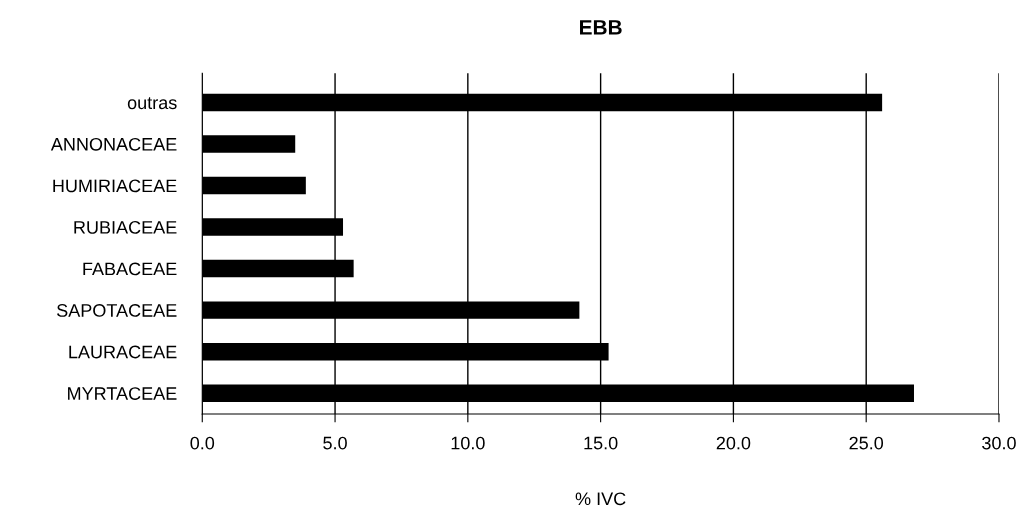 Image resolution: width=1032 pixels, height=524 pixels. Describe the element at coordinates (601, 27) in the screenshot. I see `chart-title: EBB` at that location.